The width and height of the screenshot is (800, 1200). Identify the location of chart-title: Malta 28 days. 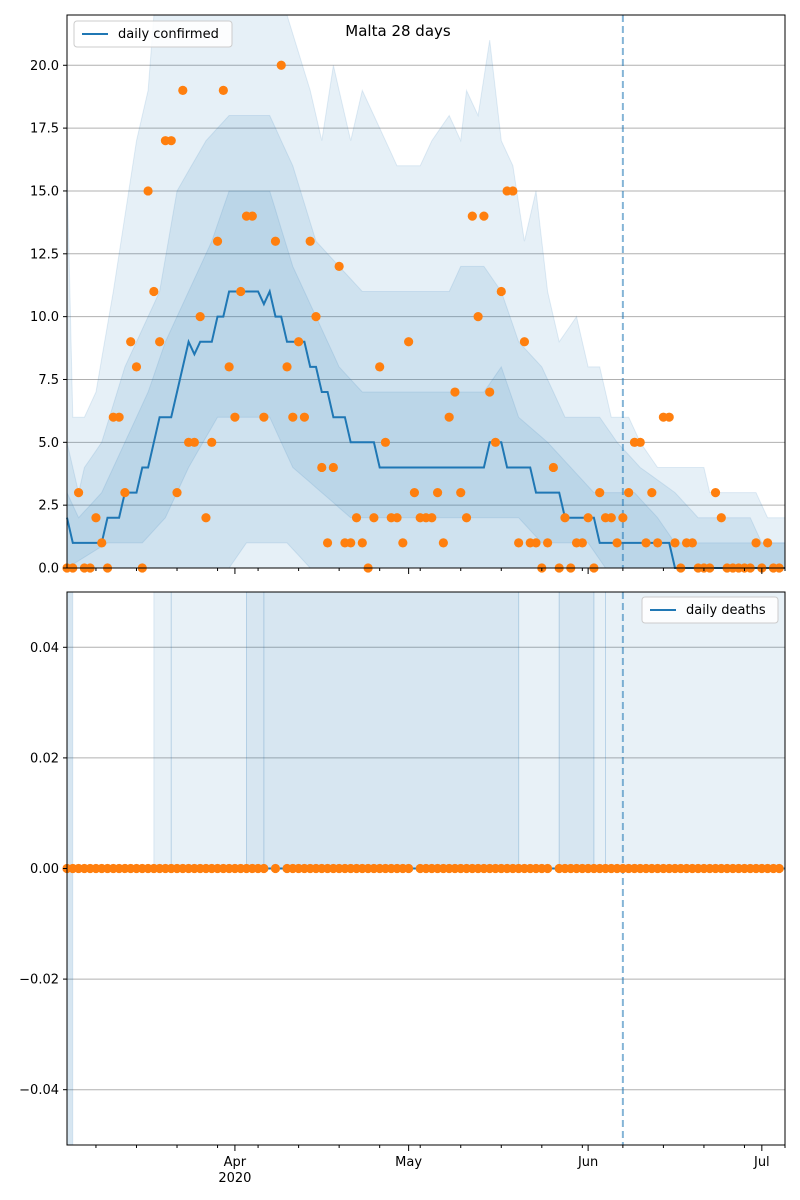
(398, 31).